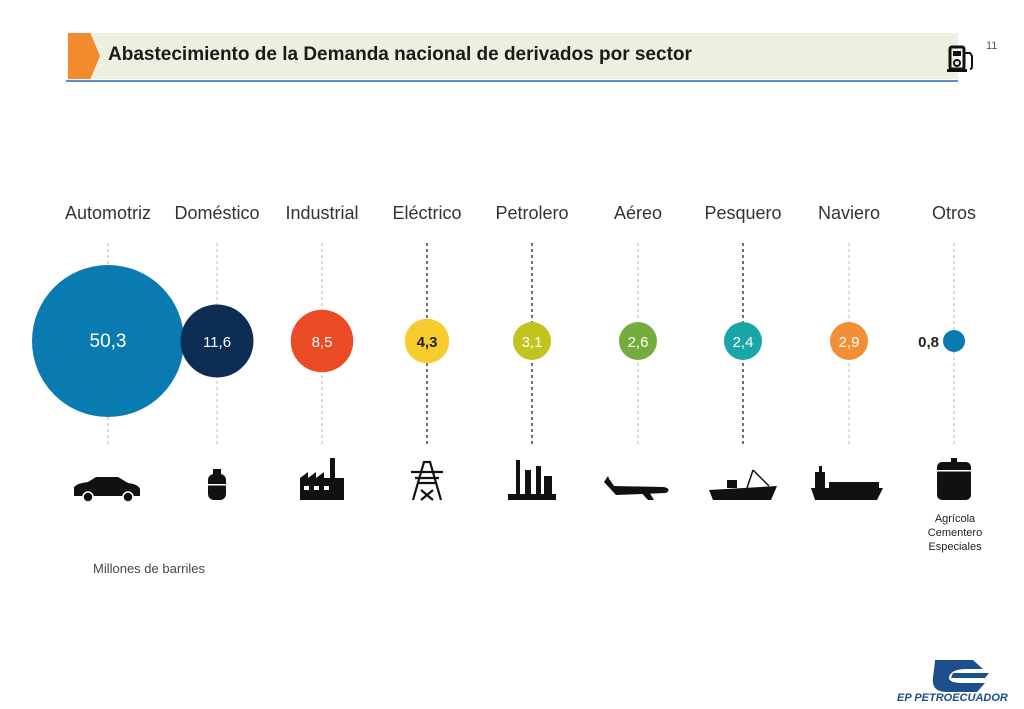  What do you see at coordinates (108, 213) in the screenshot?
I see `category-label: Automotriz` at bounding box center [108, 213].